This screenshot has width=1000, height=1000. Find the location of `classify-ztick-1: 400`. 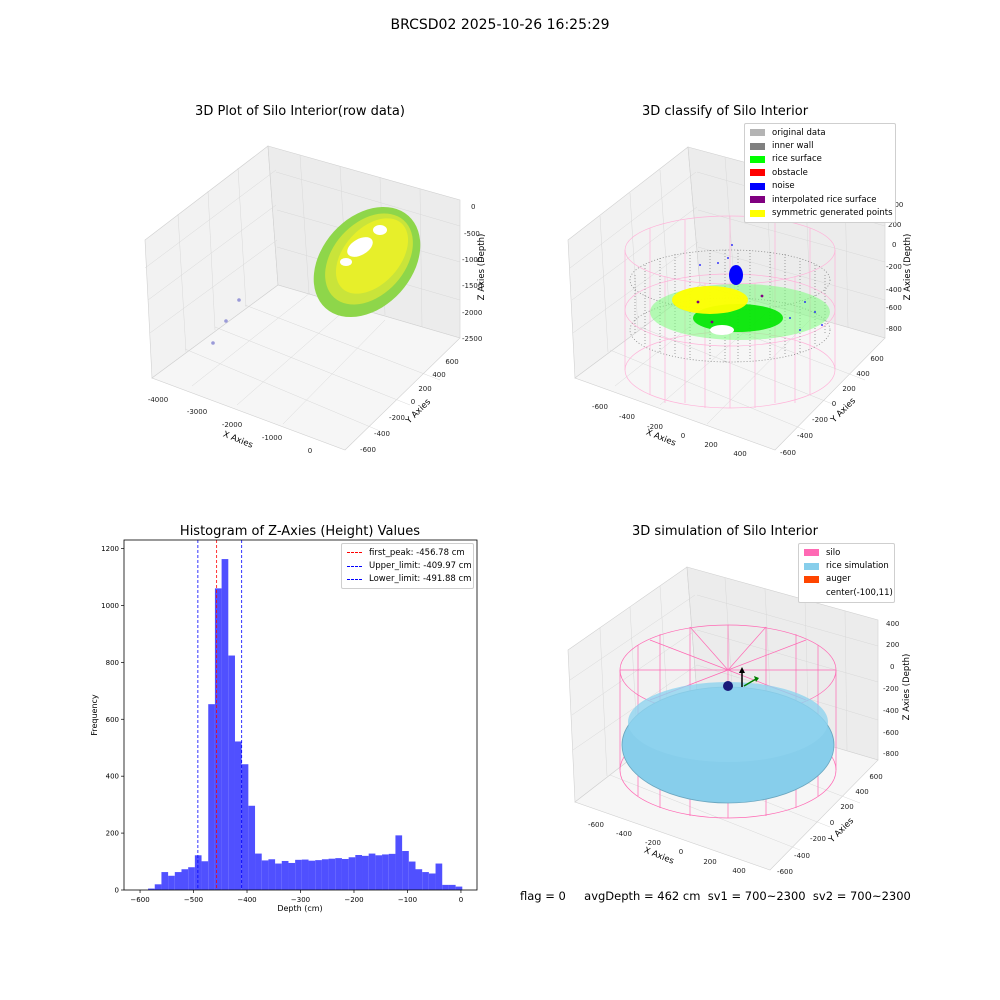

classify-ztick-1: 400 is located at coordinates (896, 205).